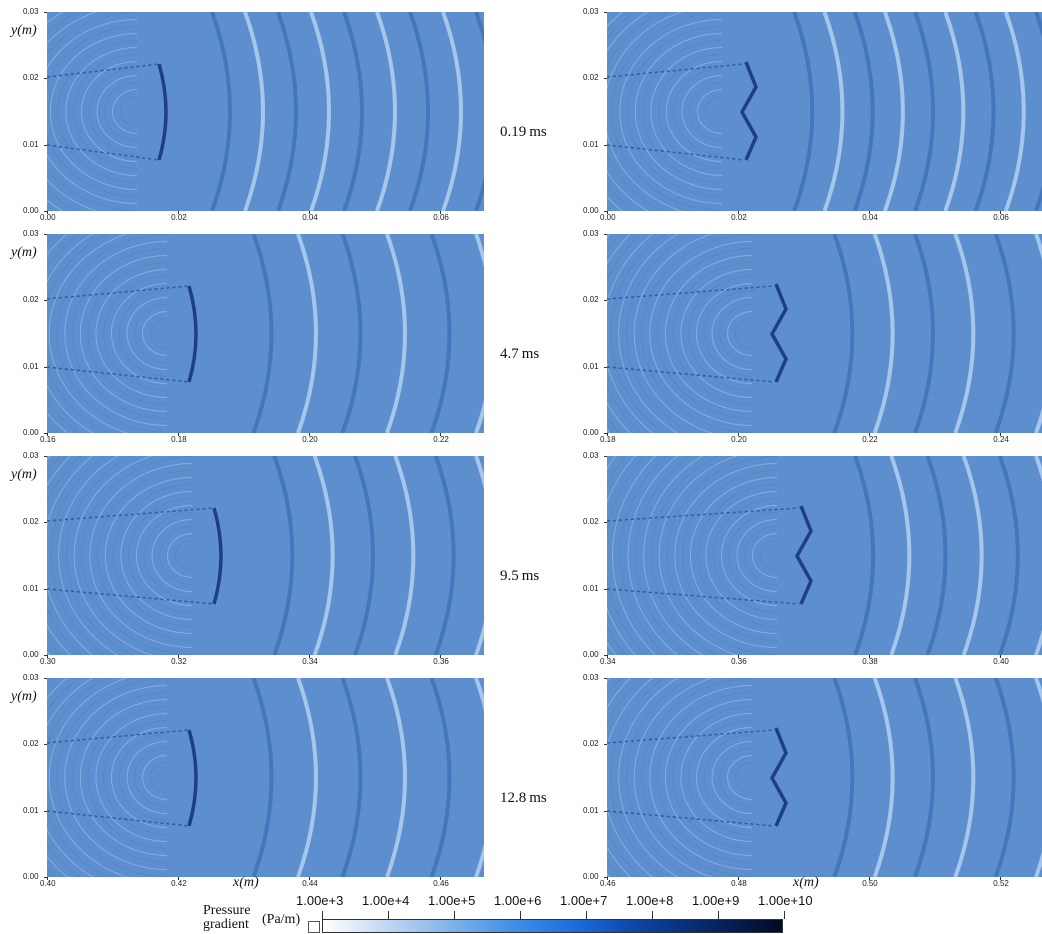 Image resolution: width=1042 pixels, height=934 pixels. I want to click on panel-row2-right, so click(824, 333).